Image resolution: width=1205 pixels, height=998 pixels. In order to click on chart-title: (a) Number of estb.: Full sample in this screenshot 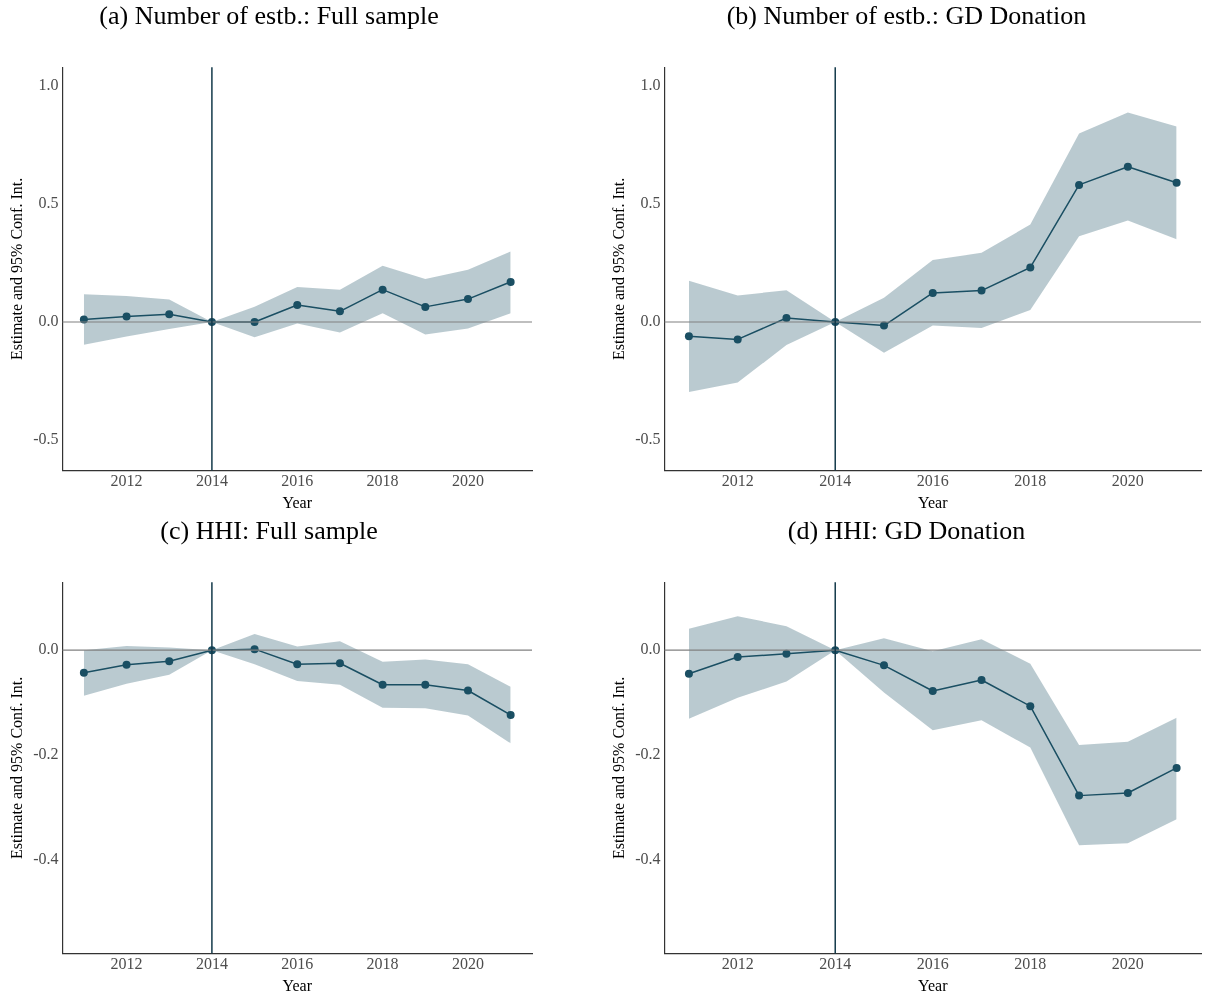, I will do `click(269, 16)`.